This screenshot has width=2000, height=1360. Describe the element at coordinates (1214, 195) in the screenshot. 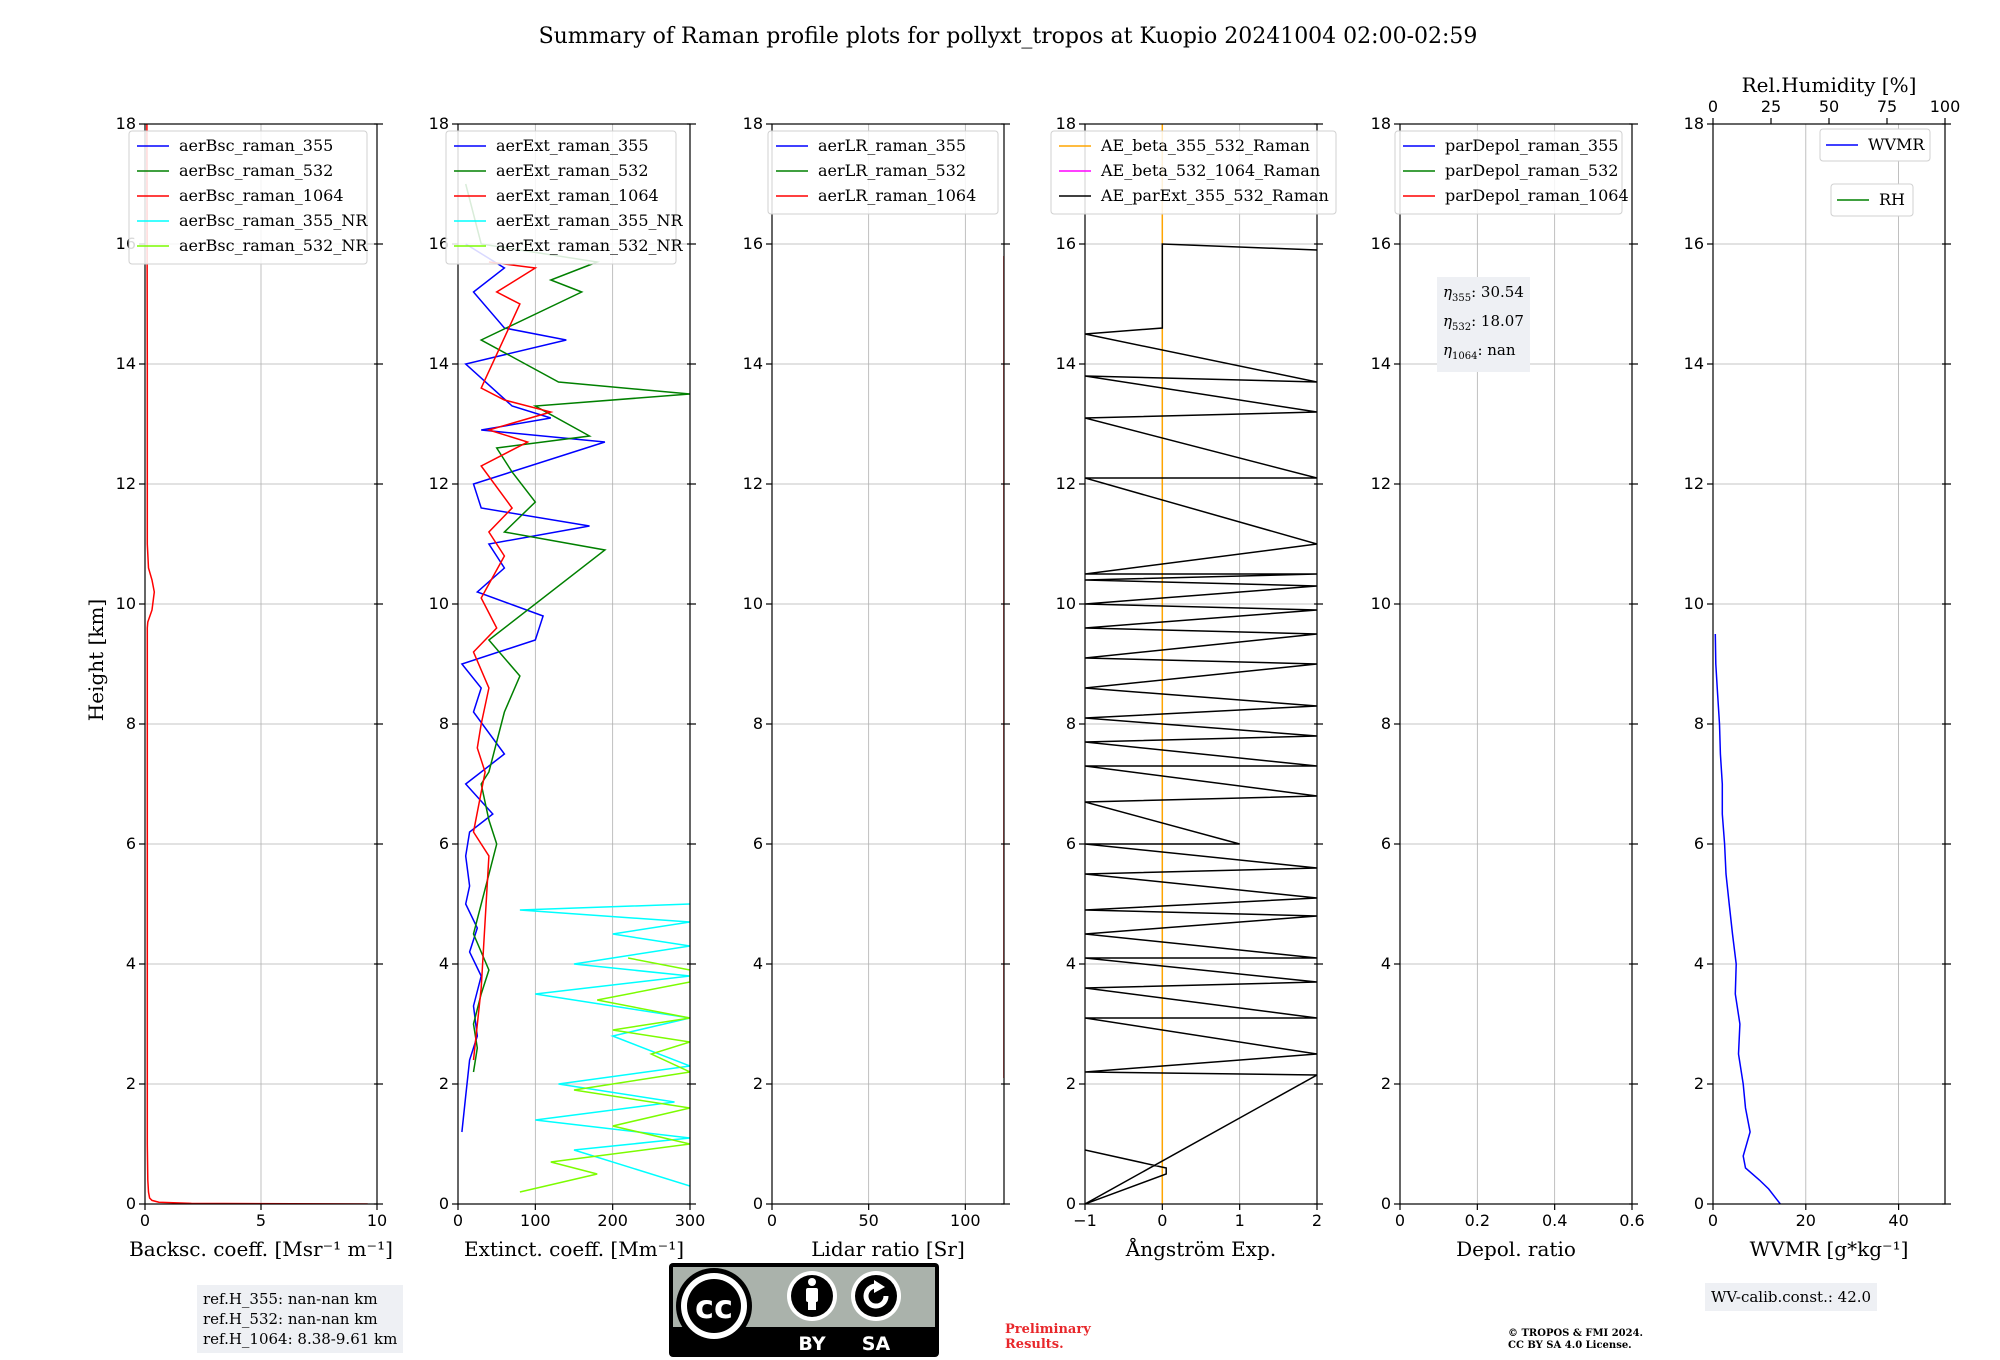

I see `legend-label: AE_parExt_355_532_Raman` at that location.